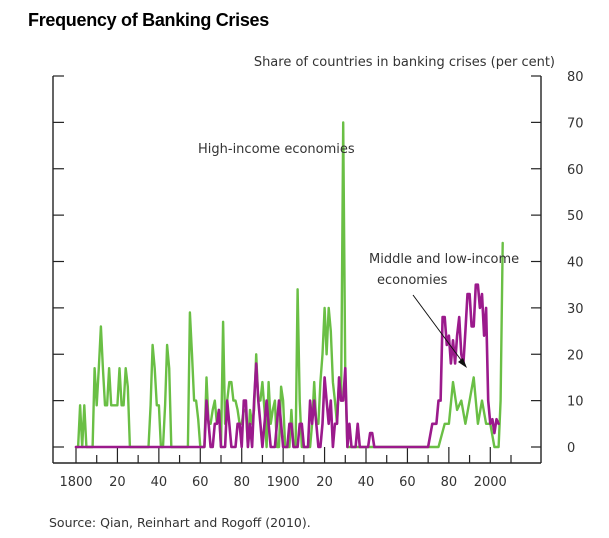 Image resolution: width=609 pixels, height=538 pixels. Describe the element at coordinates (575, 309) in the screenshot. I see `y-tick-label: 30` at that location.